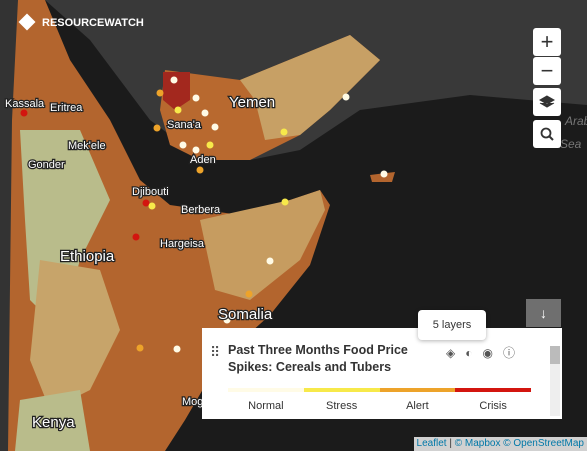  I want to click on ethiopia-south, so click(75, 335).